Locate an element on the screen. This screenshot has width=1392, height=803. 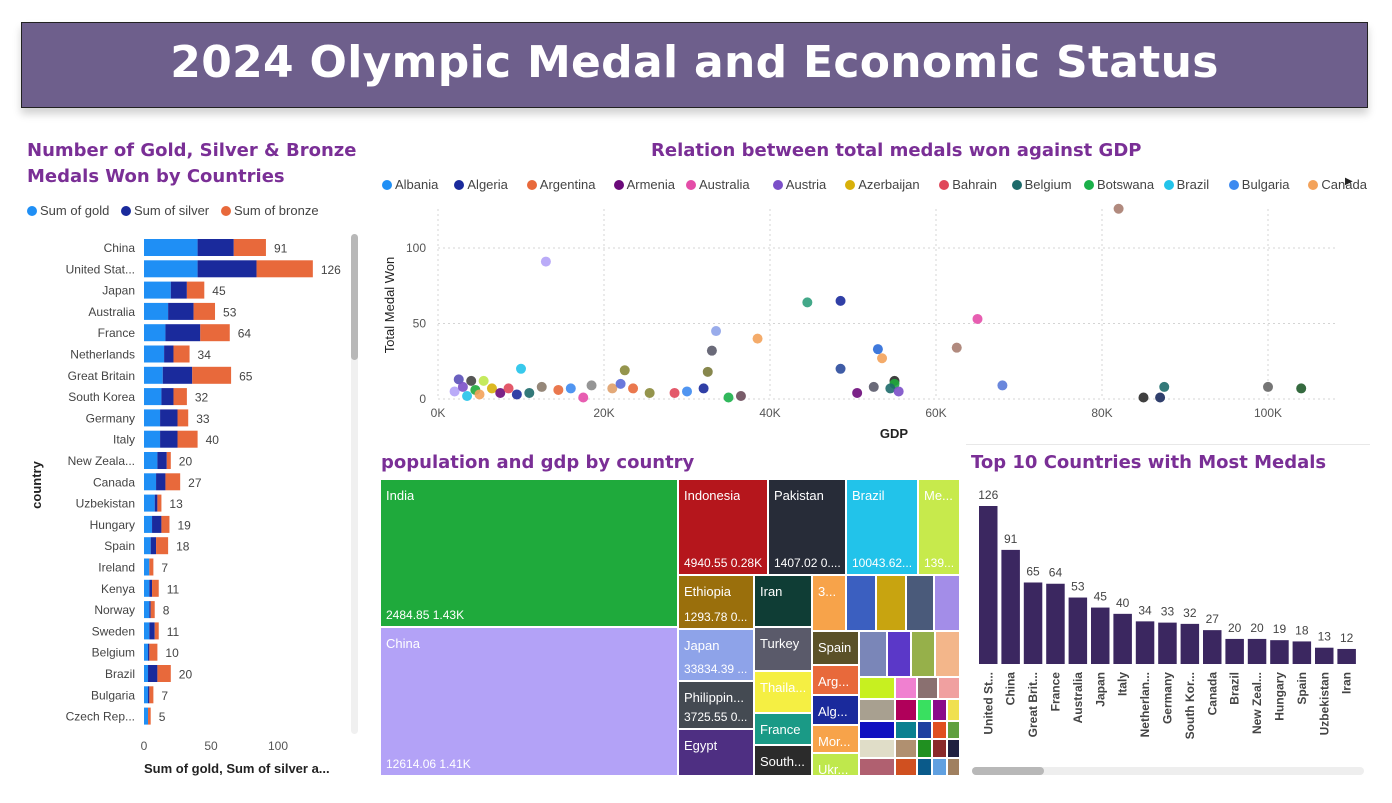
legend-item-botswana: Botswana is located at coordinates (1119, 184).